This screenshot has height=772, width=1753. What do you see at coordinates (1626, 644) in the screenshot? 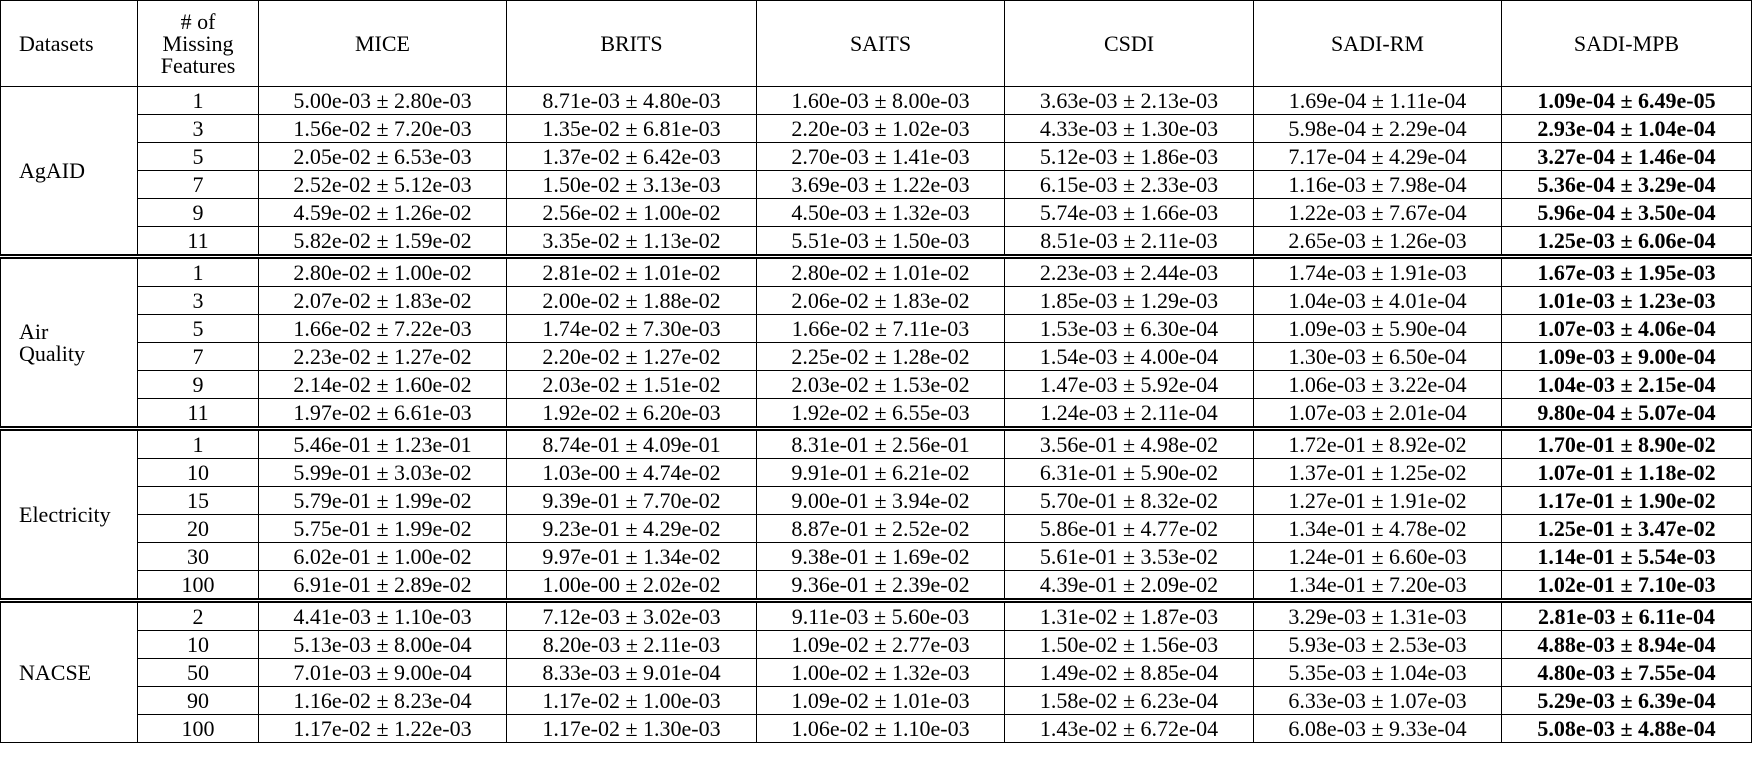
I see `metric-cell: 4.88e-03 ± 8.94e-04` at bounding box center [1626, 644].